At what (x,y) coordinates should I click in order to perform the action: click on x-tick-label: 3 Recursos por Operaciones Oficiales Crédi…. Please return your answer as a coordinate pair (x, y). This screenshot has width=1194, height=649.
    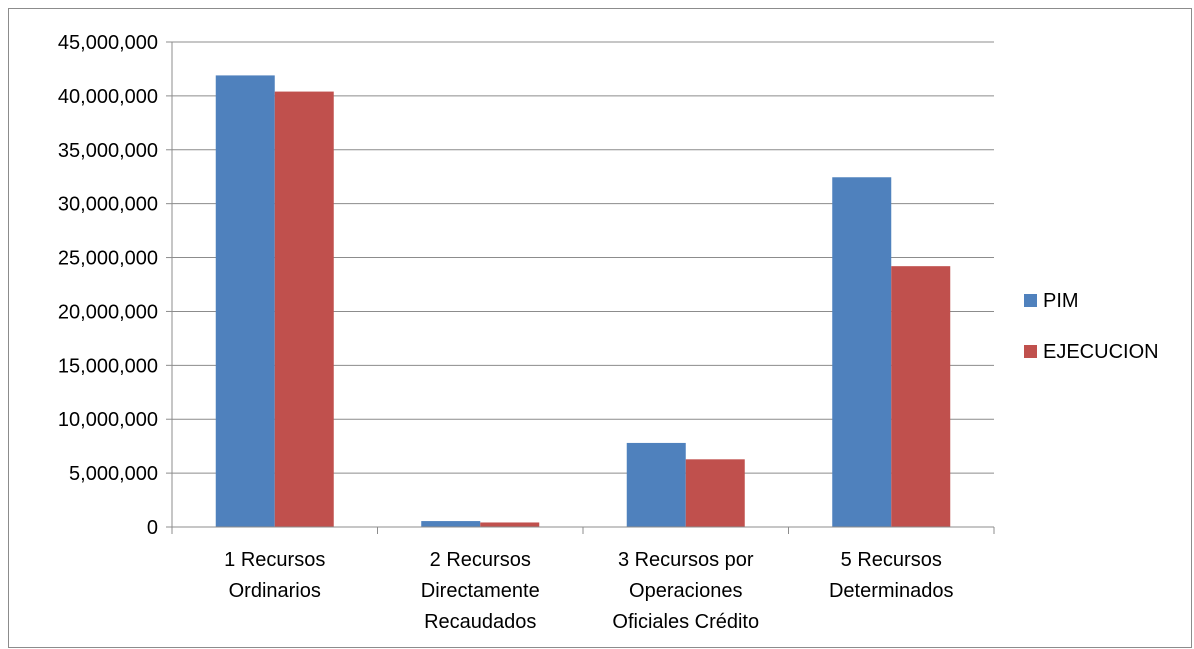
    Looking at the image, I should click on (685, 591).